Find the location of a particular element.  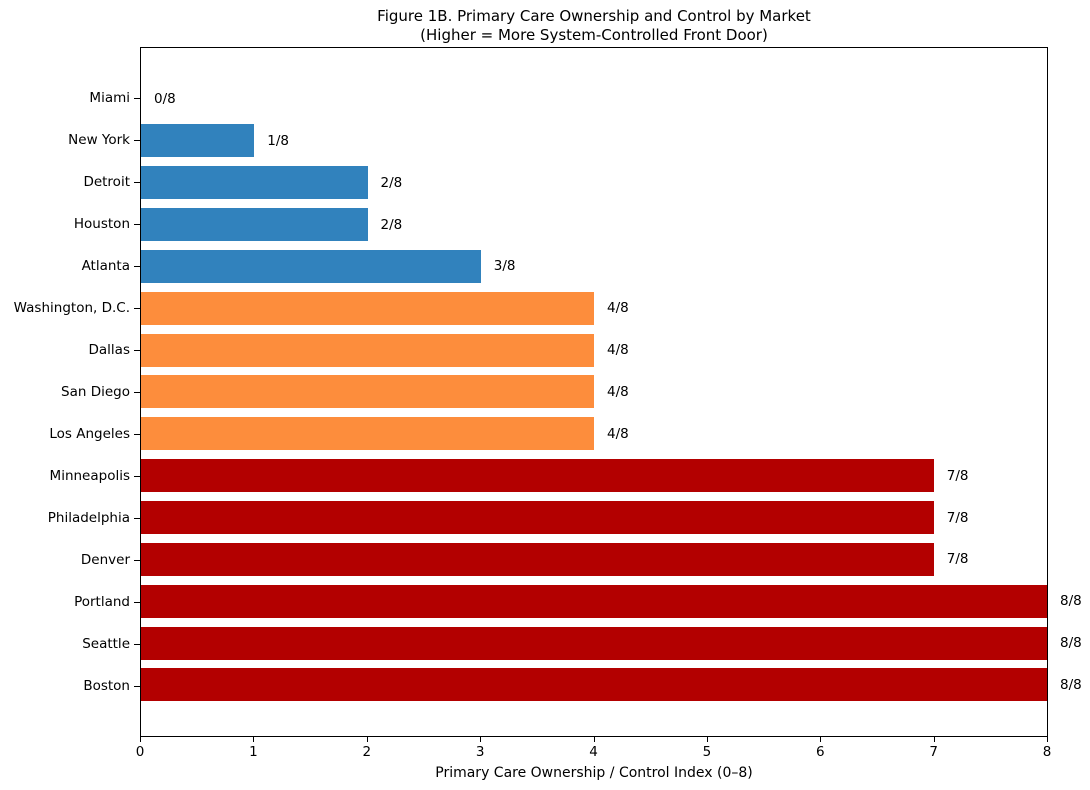

x-tick-label: 6 is located at coordinates (820, 752).